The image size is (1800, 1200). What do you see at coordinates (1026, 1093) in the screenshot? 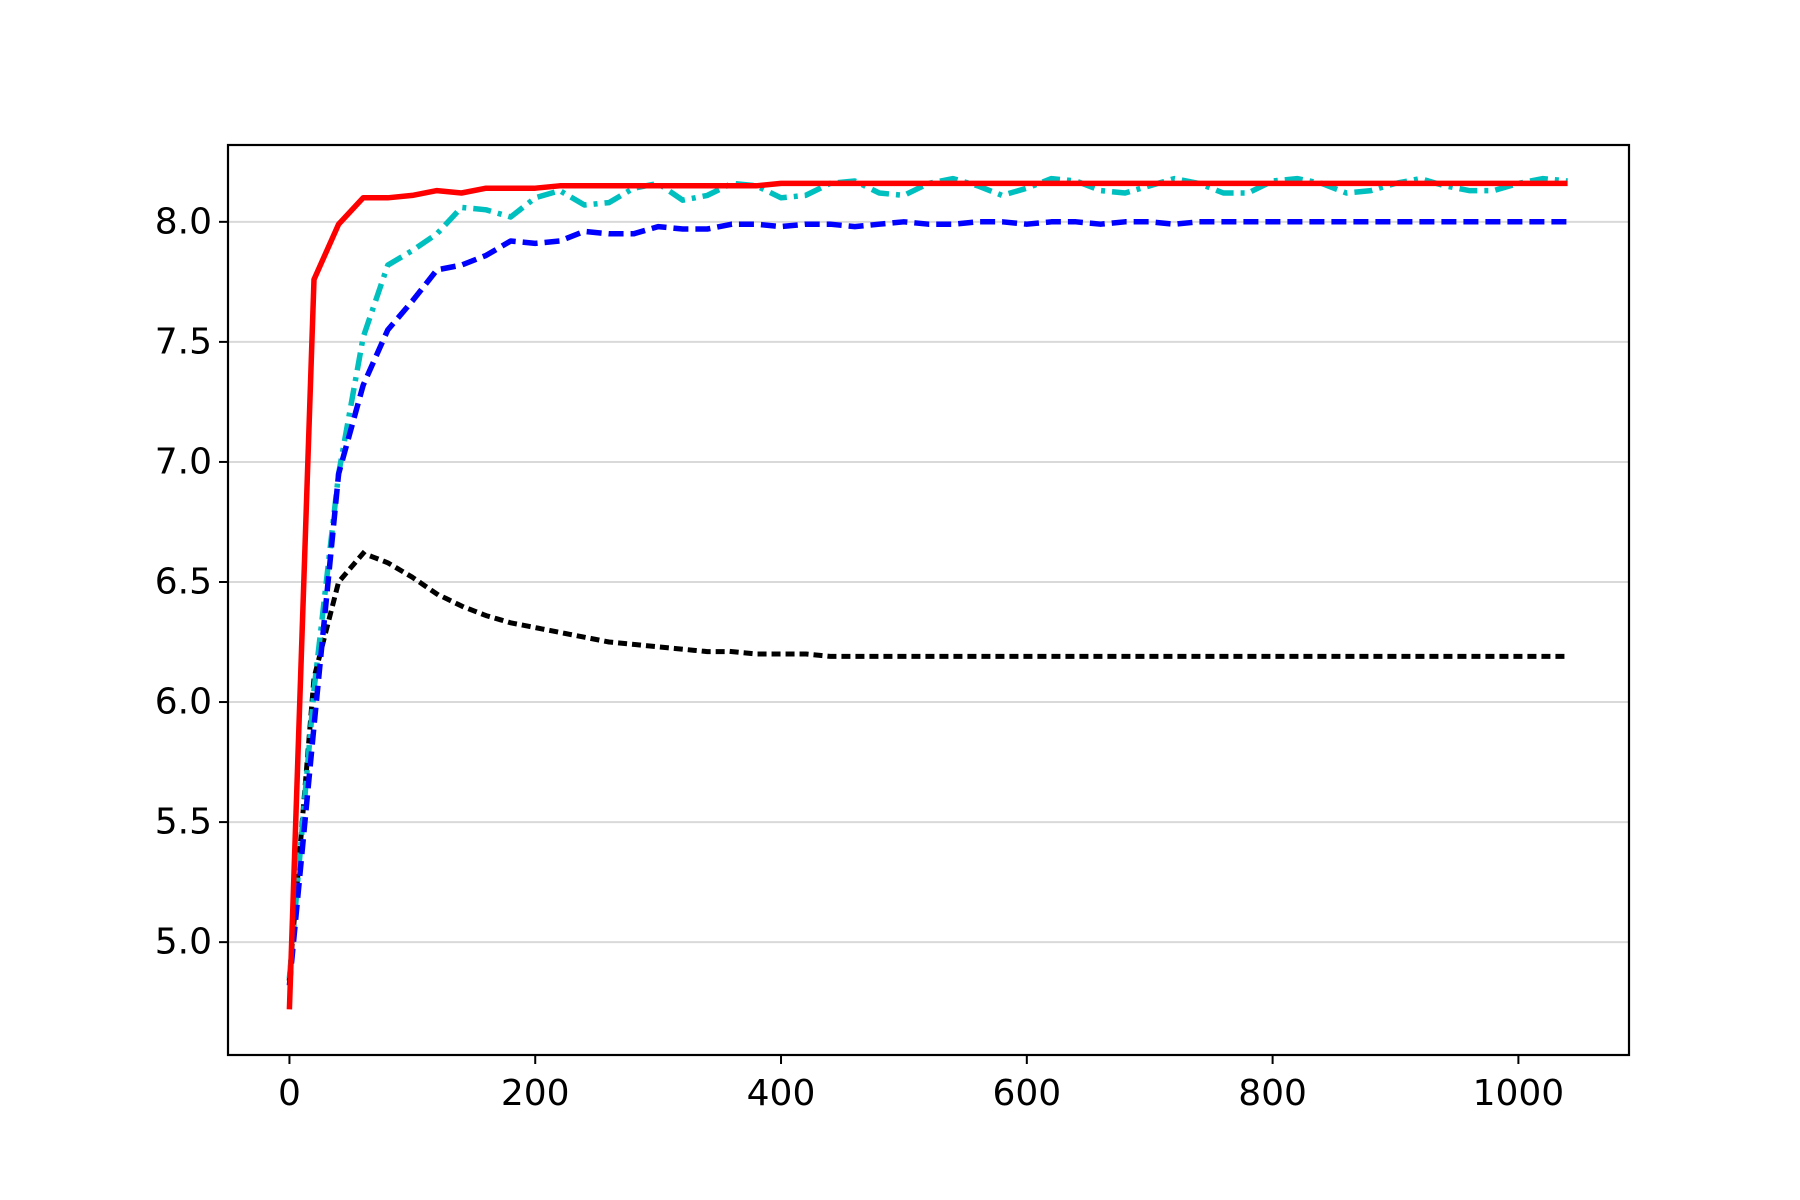
I see `x-tick-label: 600` at bounding box center [1026, 1093].